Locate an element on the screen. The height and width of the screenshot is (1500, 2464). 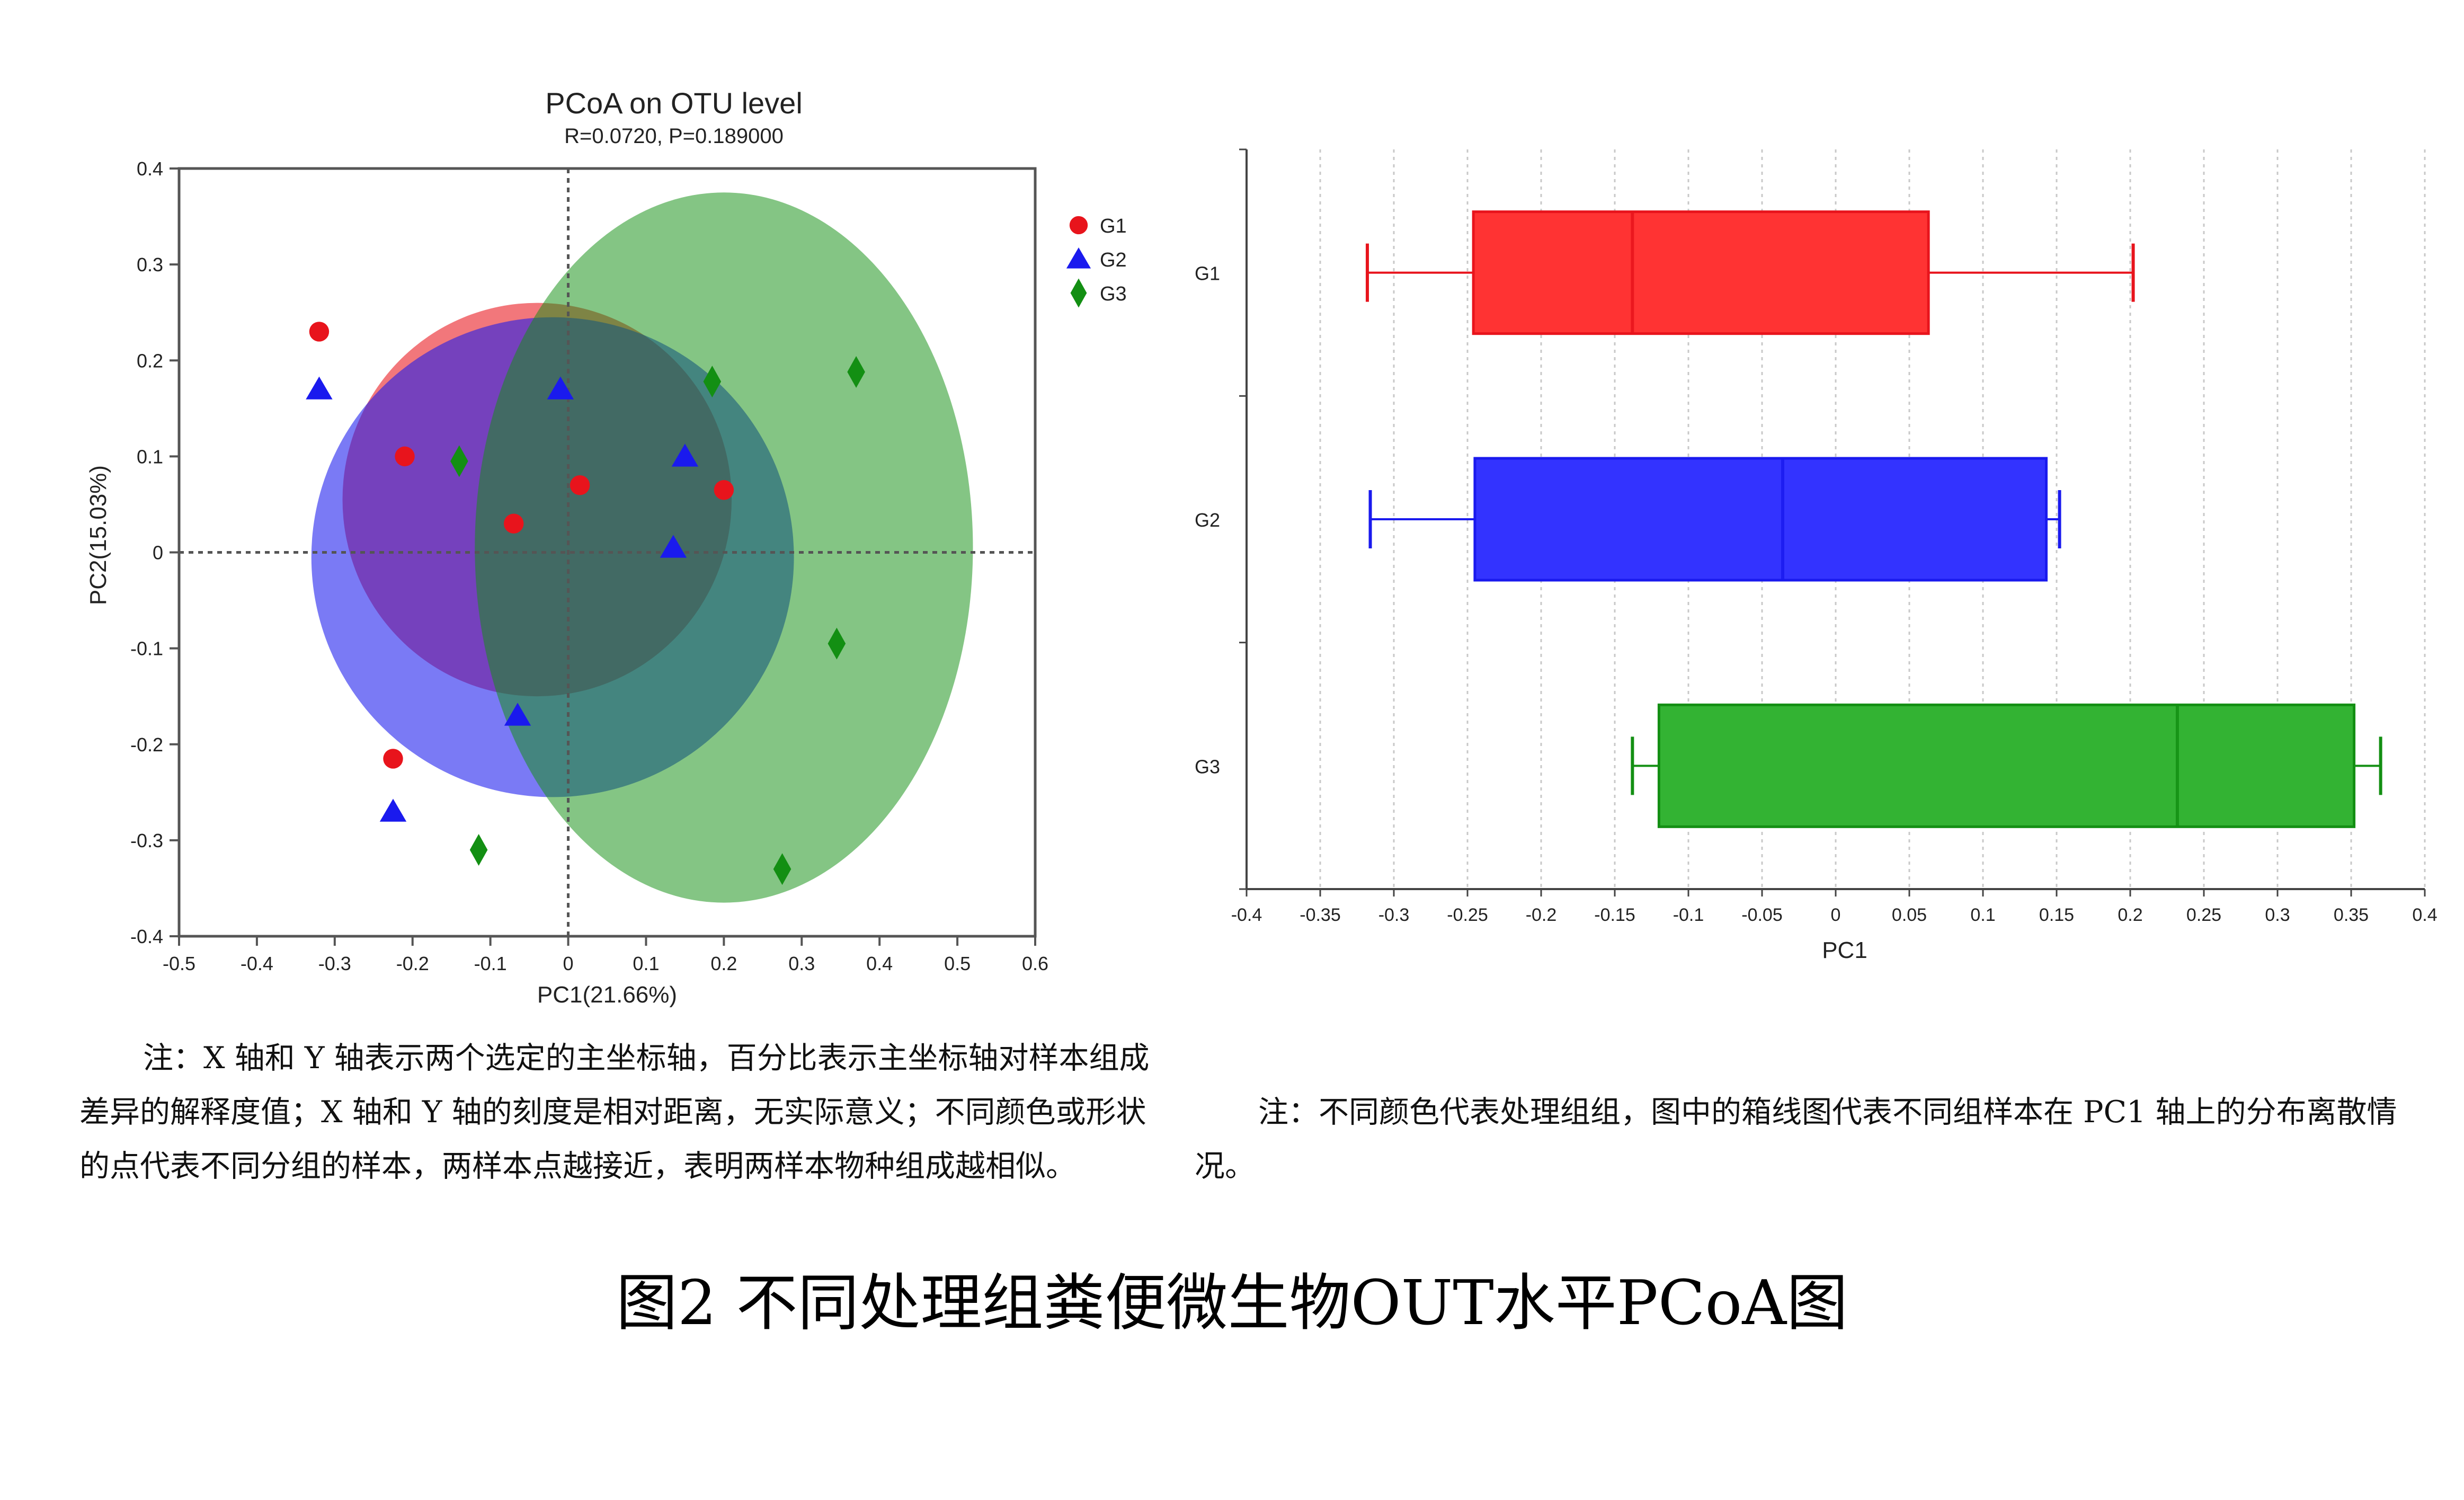
pcoa-x-tick-label: -0.2 is located at coordinates (412, 964).